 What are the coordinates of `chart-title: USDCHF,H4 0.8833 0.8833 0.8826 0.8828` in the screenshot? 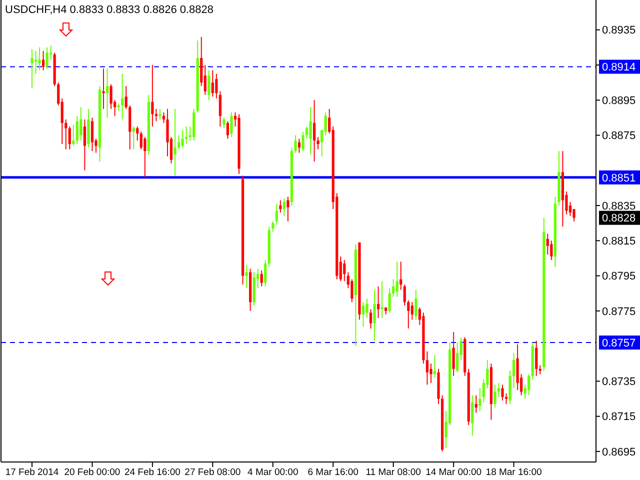 It's located at (109, 10).